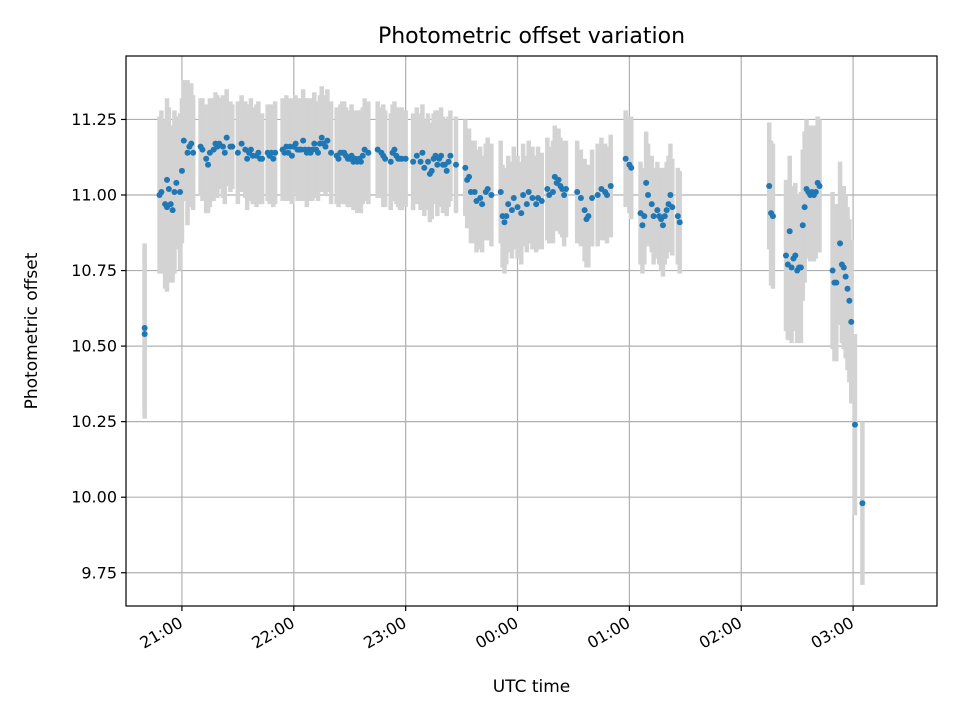 The height and width of the screenshot is (720, 960). I want to click on y-axis-label: Photometric offset, so click(32, 330).